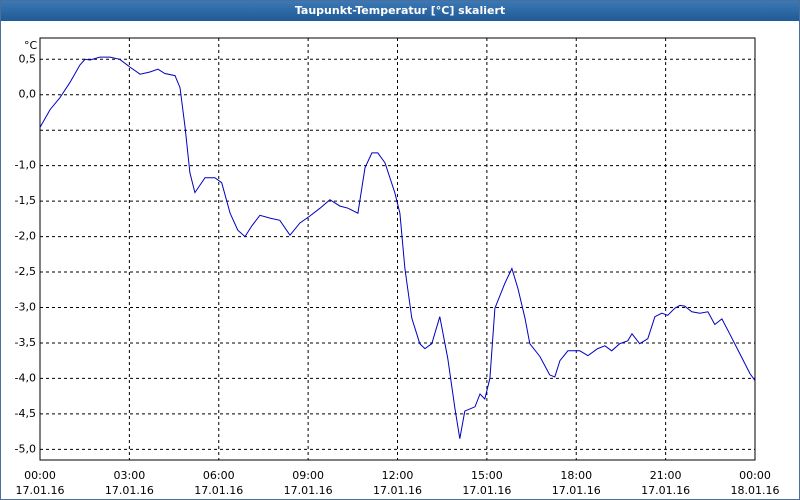 The image size is (800, 500). Describe the element at coordinates (28, 94) in the screenshot. I see `y-tick-label: 0,0` at that location.